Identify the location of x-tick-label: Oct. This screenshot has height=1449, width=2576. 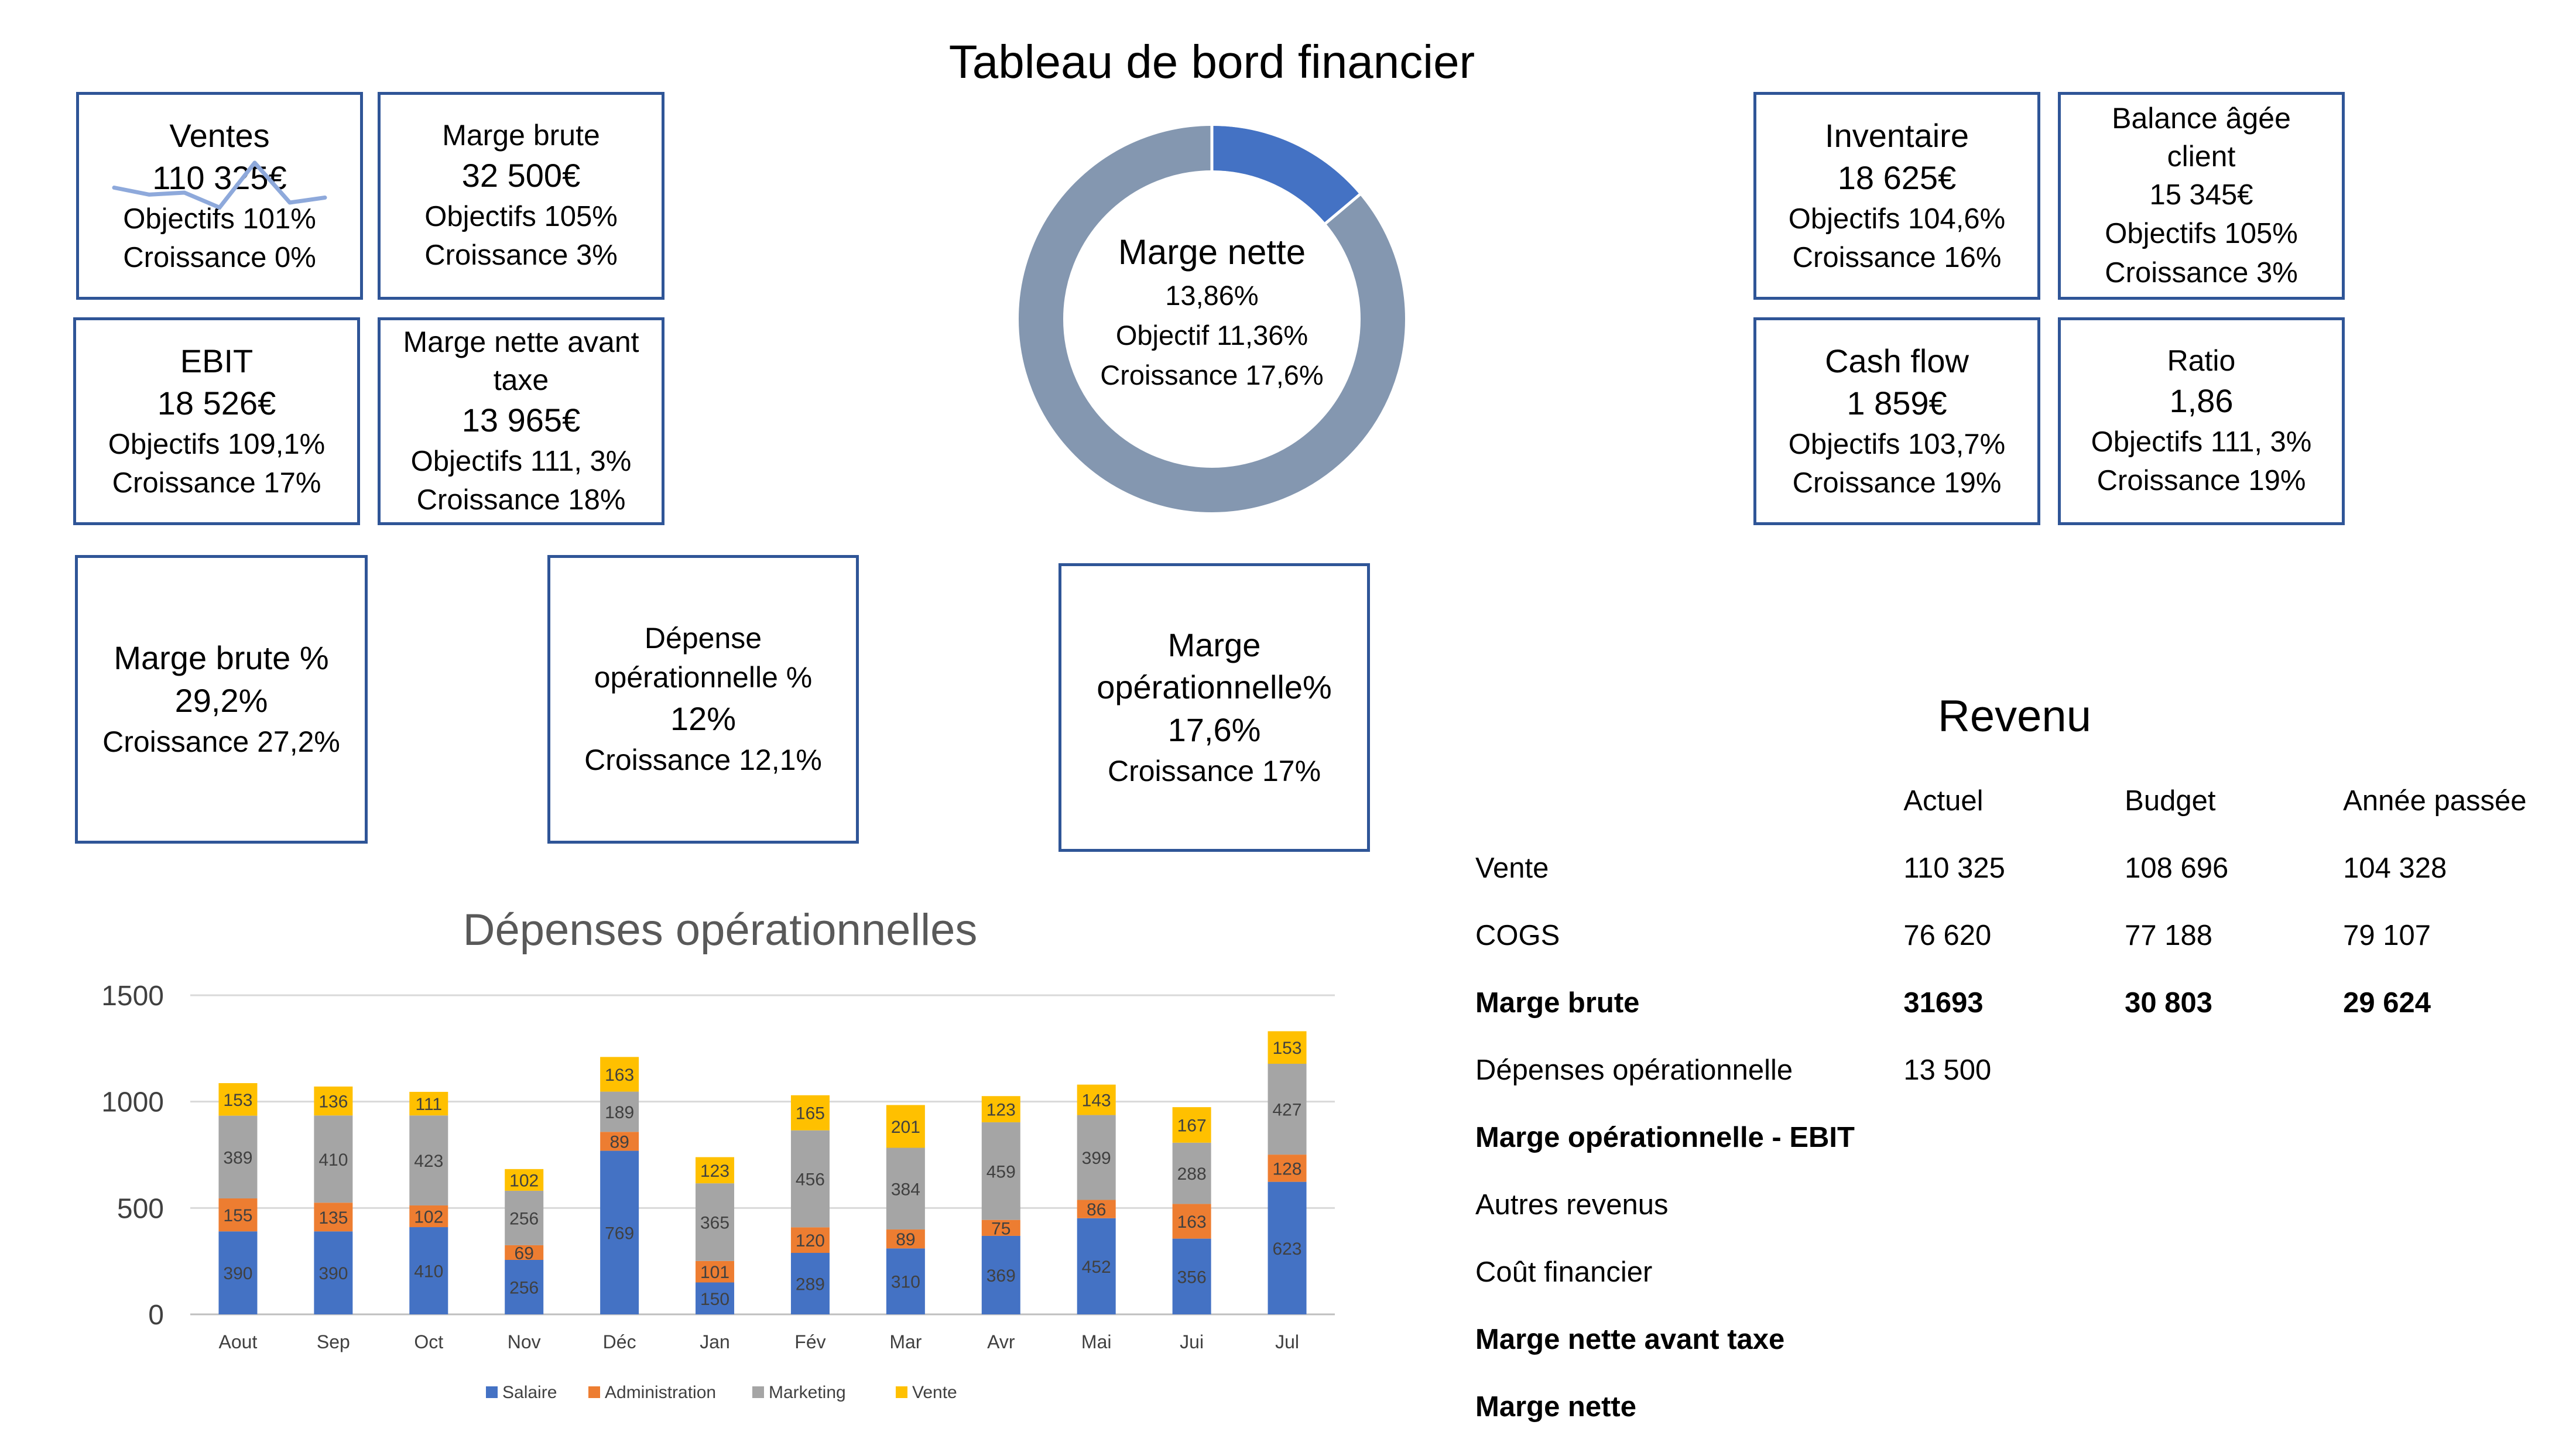
(428, 1341).